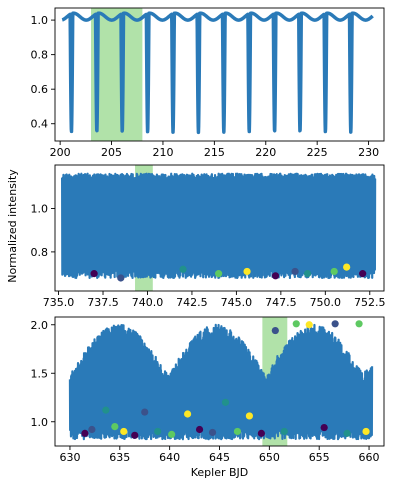 The image size is (415, 498). Describe the element at coordinates (281, 302) in the screenshot. I see `x-tick-label: 747.5` at that location.